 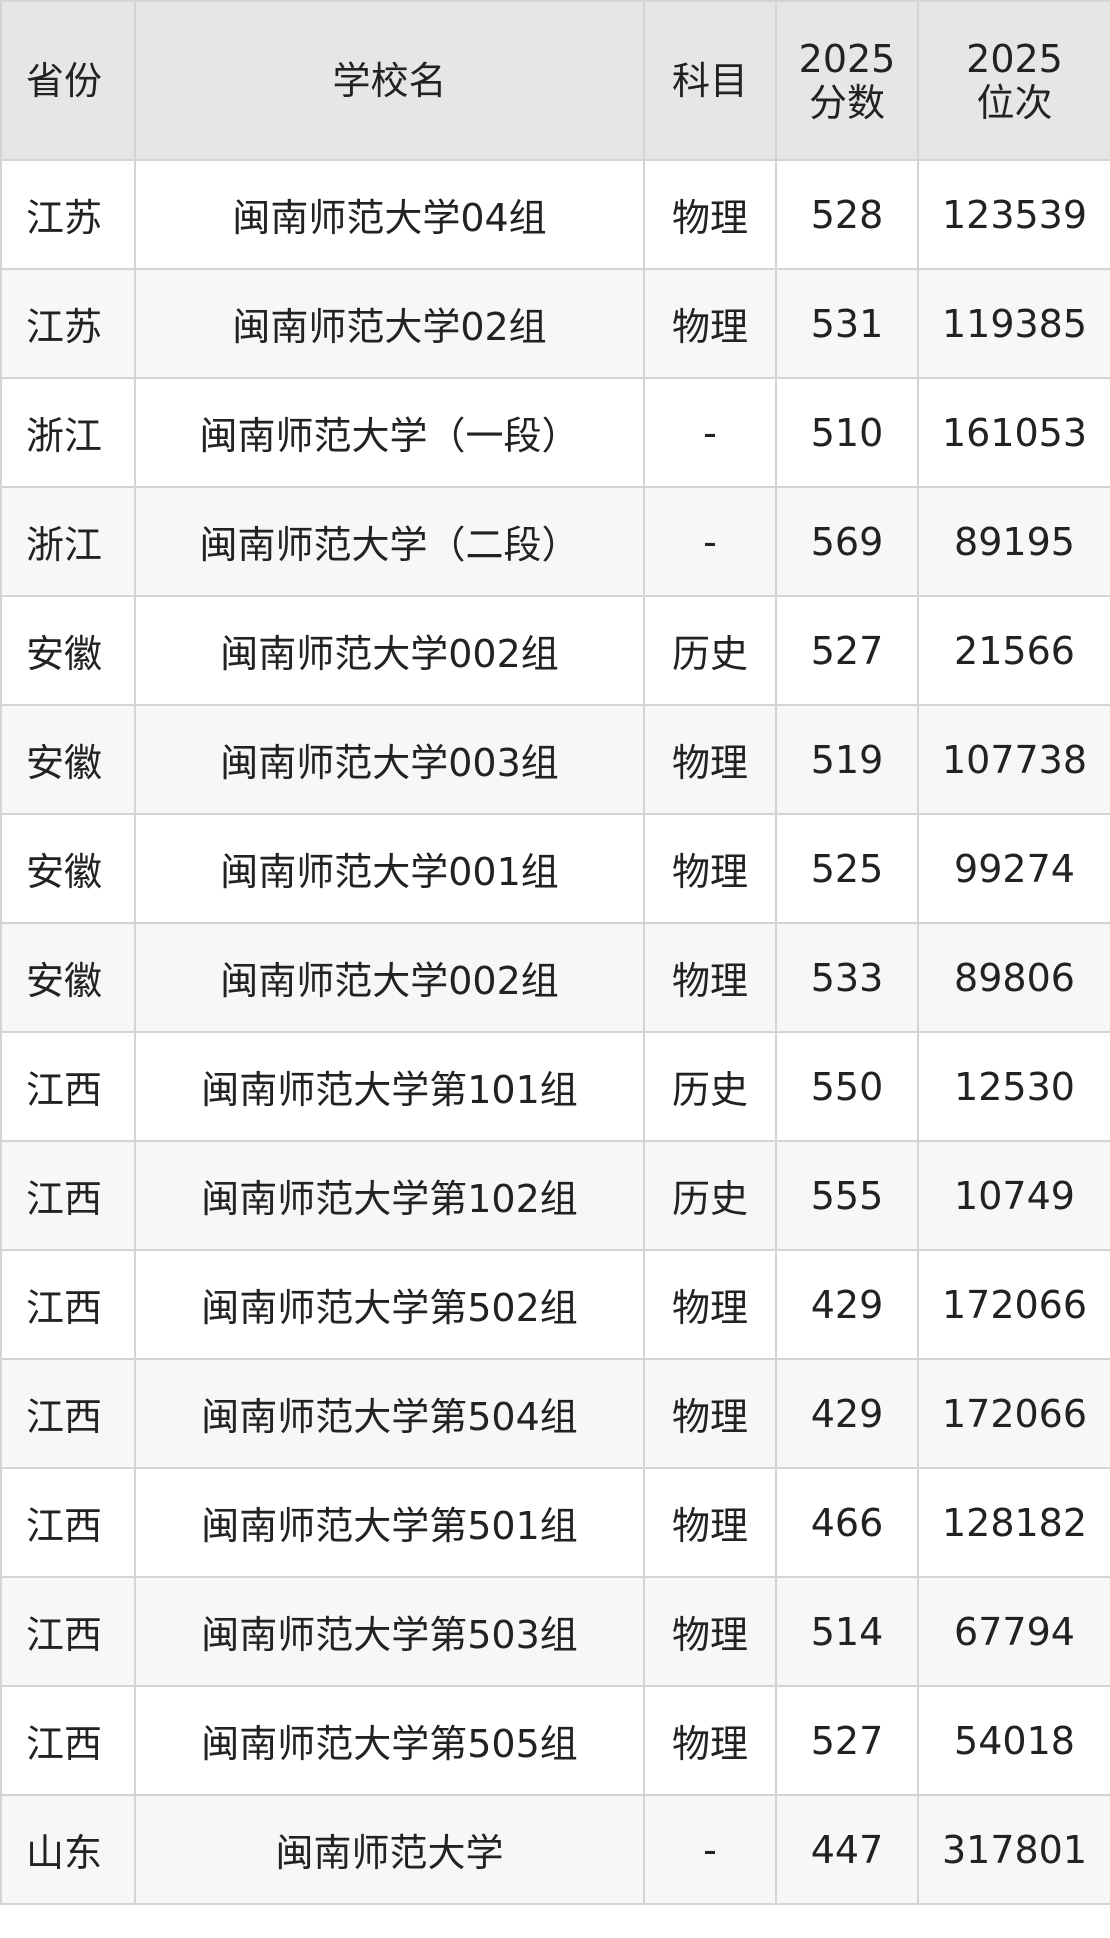 What do you see at coordinates (1013, 650) in the screenshot?
I see `cell-rank: 21566` at bounding box center [1013, 650].